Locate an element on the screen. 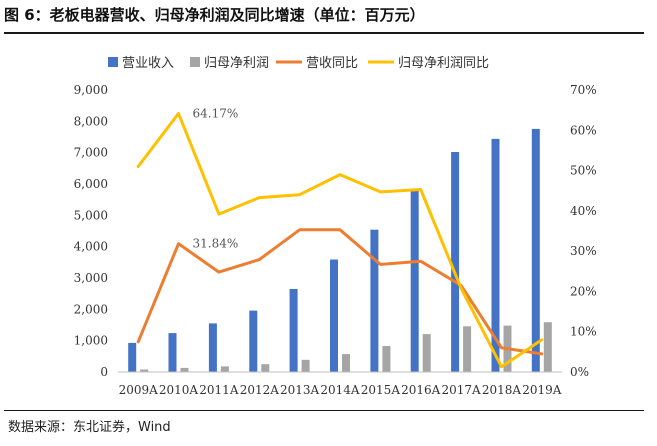 The width and height of the screenshot is (657, 446). legend-label: 归母净利润 is located at coordinates (236, 63).